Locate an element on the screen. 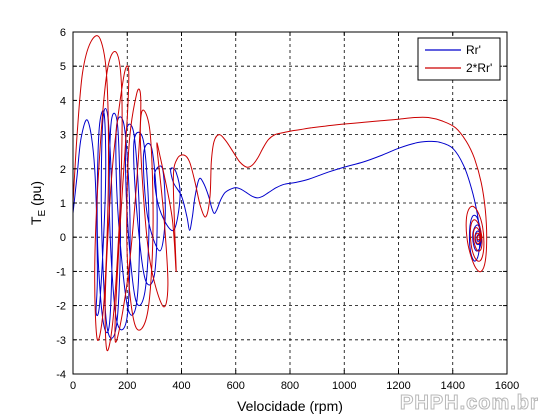 The image size is (560, 420). y-tick-label-6: 6 is located at coordinates (63, 33).